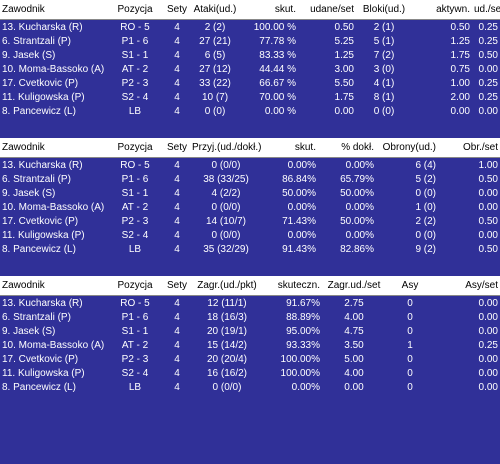  Describe the element at coordinates (53, 69) in the screenshot. I see `player-name-cell: 10. Moma-Bassoko (A)` at that location.